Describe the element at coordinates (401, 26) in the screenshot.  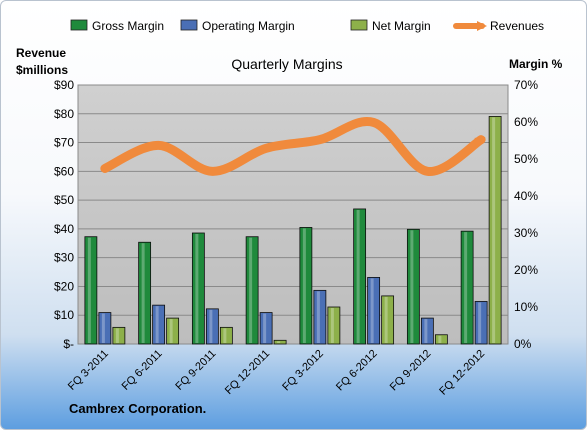
I see `net-margin-legend-label: Net Margin` at that location.